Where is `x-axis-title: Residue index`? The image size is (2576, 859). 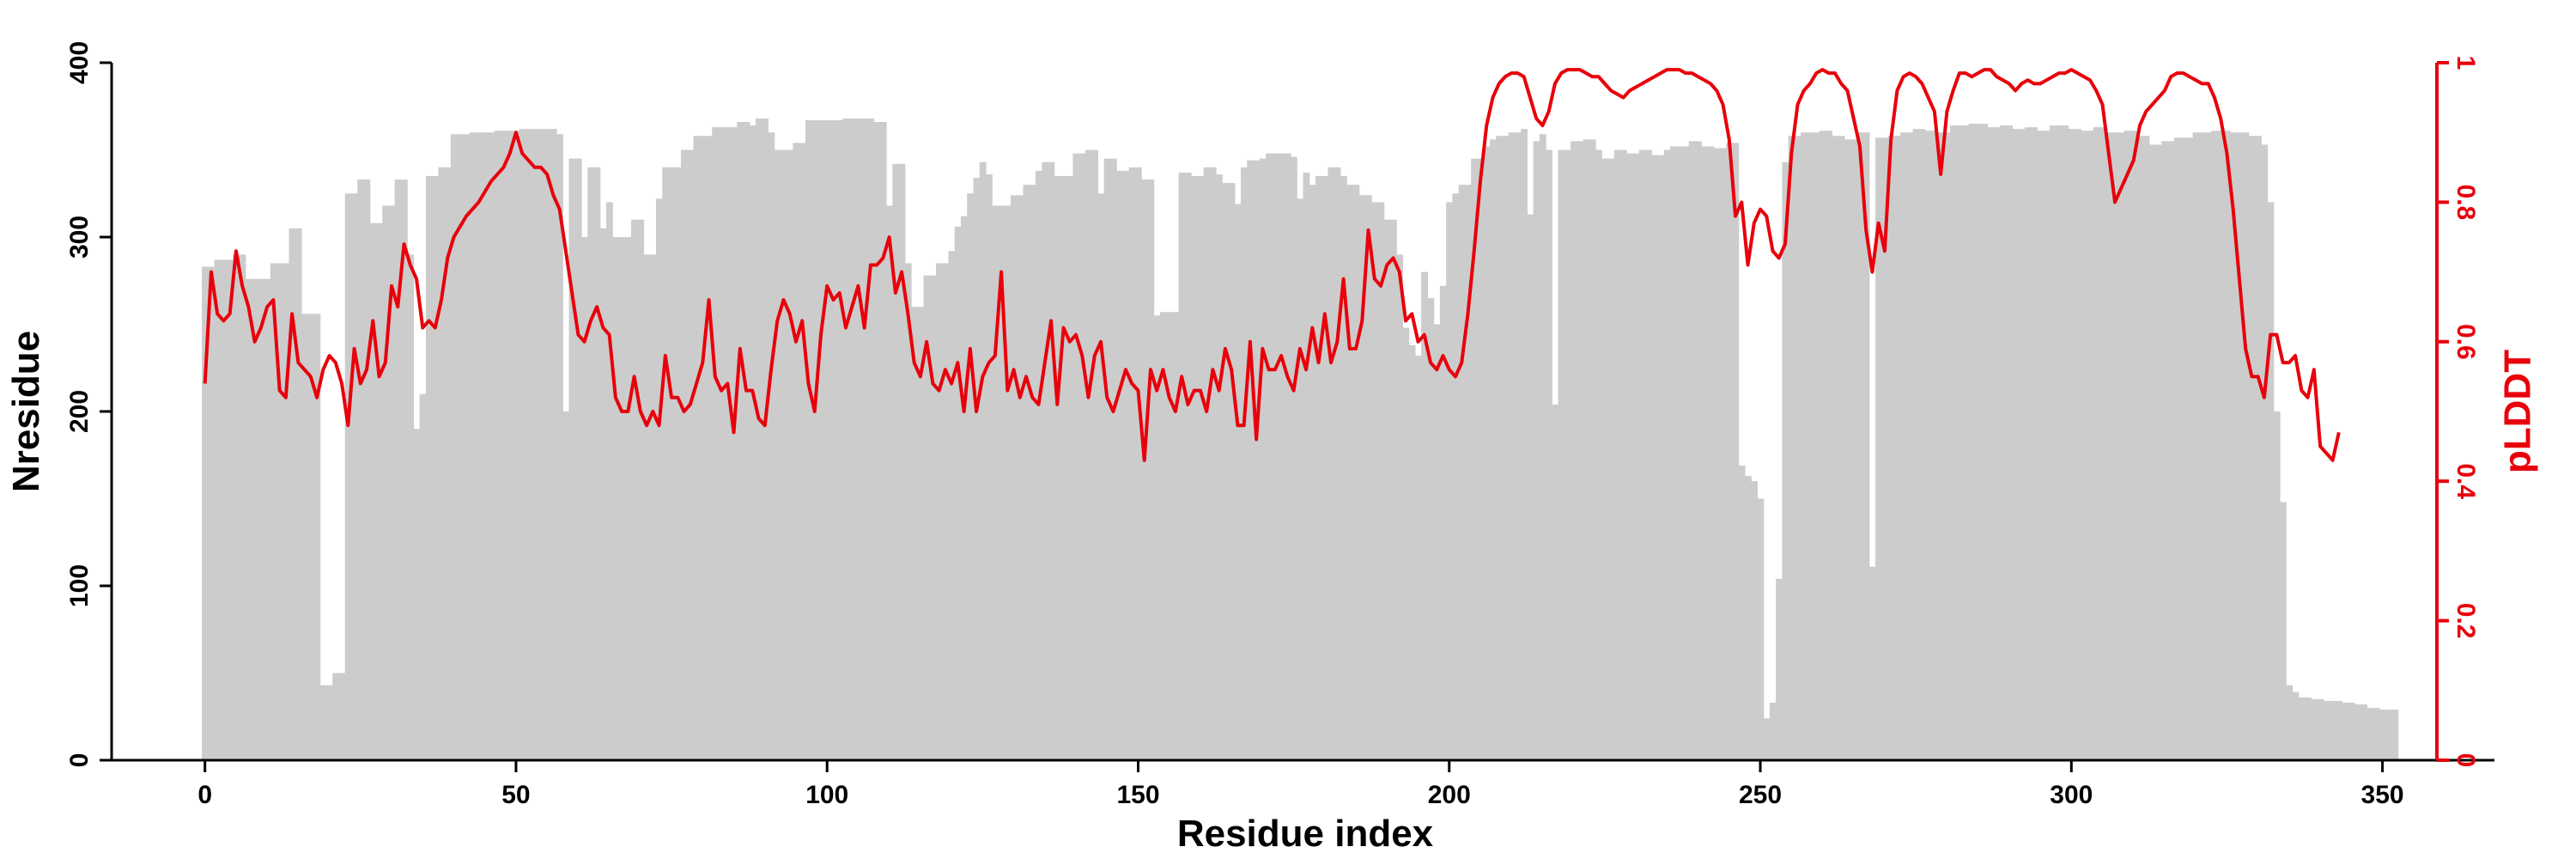 x-axis-title: Residue index is located at coordinates (1305, 834).